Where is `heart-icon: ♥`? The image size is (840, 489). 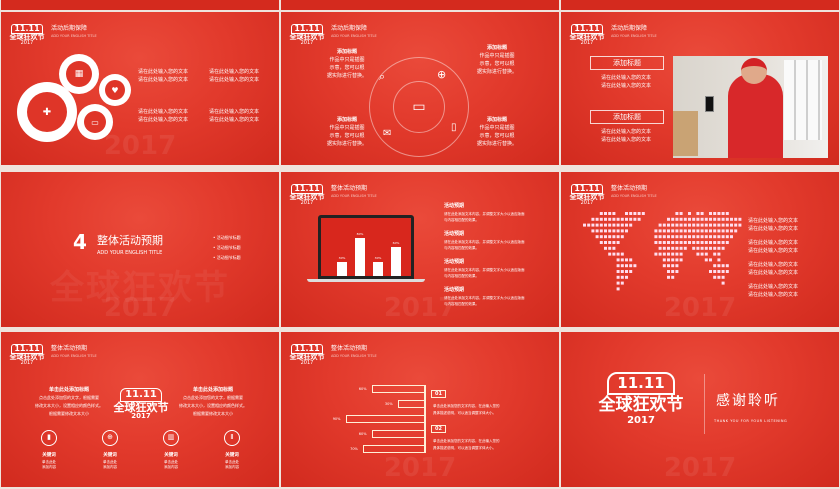
heart-icon: ♥ is located at coordinates (115, 90).